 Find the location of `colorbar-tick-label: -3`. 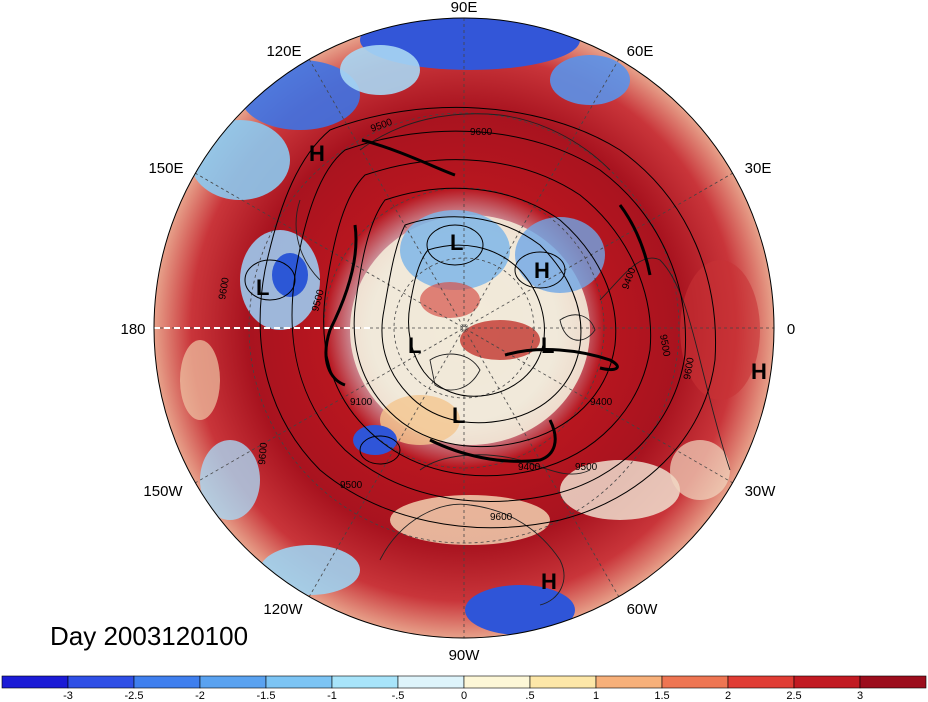

colorbar-tick-label: -3 is located at coordinates (68, 696).